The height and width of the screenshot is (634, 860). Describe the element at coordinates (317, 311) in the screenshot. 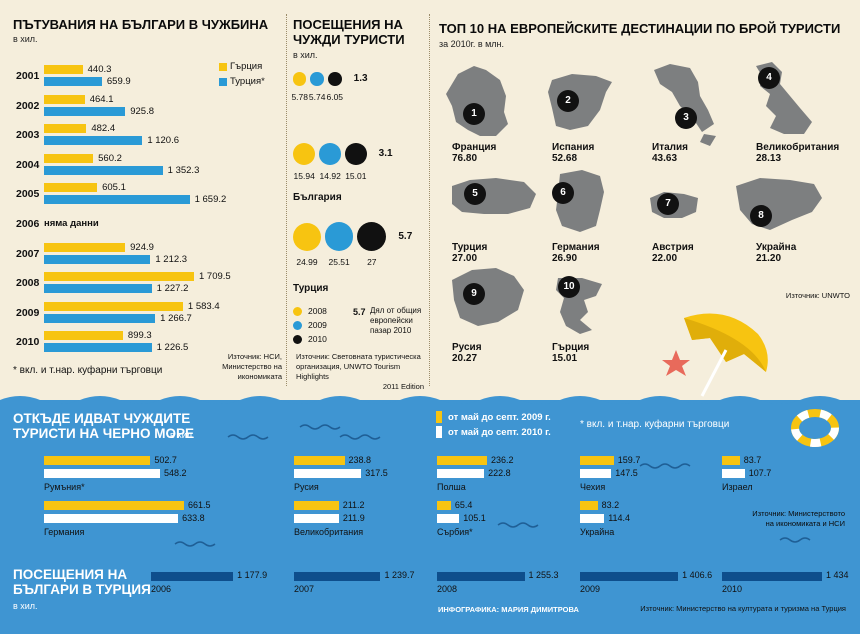

I see `legend-label-2008: 2008` at that location.